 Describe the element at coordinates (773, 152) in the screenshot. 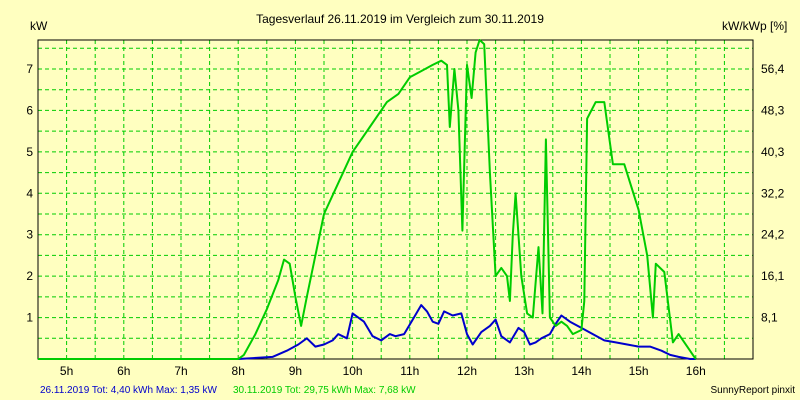

I see `y-right-tick-label: 40,3` at that location.